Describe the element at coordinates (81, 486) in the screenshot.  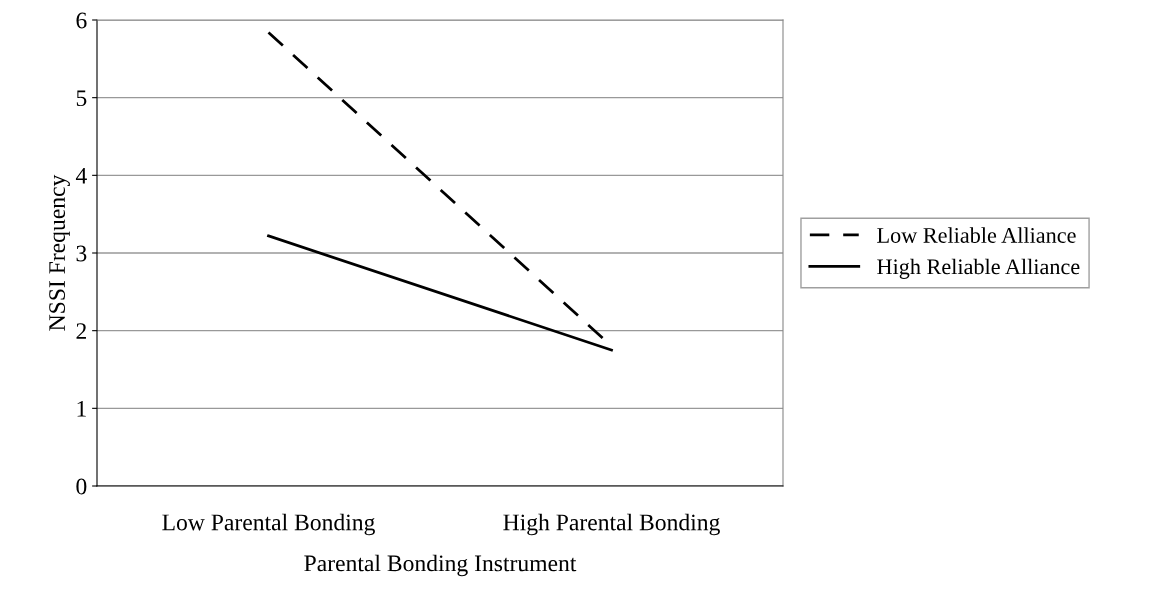
I see `y-tick-label: 0` at that location.